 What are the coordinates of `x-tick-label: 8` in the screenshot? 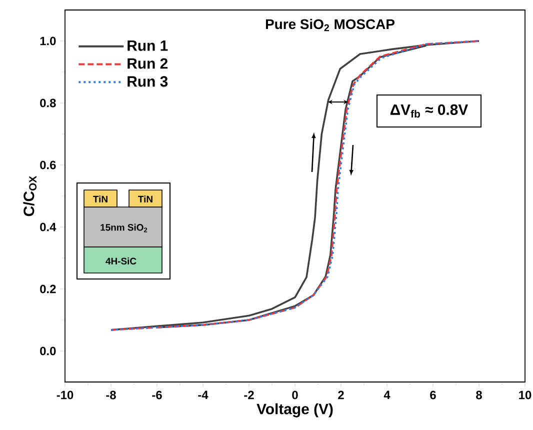 It's located at (479, 395).